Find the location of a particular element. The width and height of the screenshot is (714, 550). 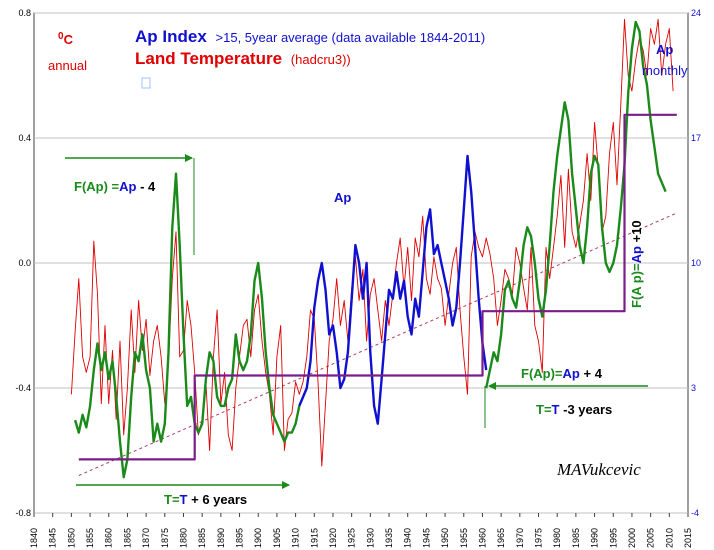

x-tick-label-18: 1930 is located at coordinates (370, 538).